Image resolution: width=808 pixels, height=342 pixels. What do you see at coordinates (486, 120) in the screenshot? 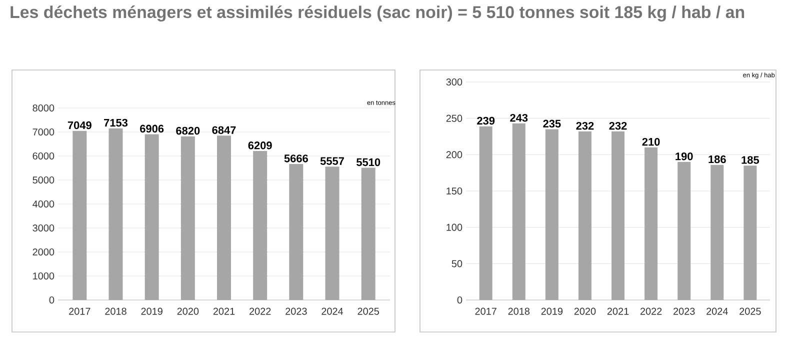
I see `data-label: 239` at bounding box center [486, 120].